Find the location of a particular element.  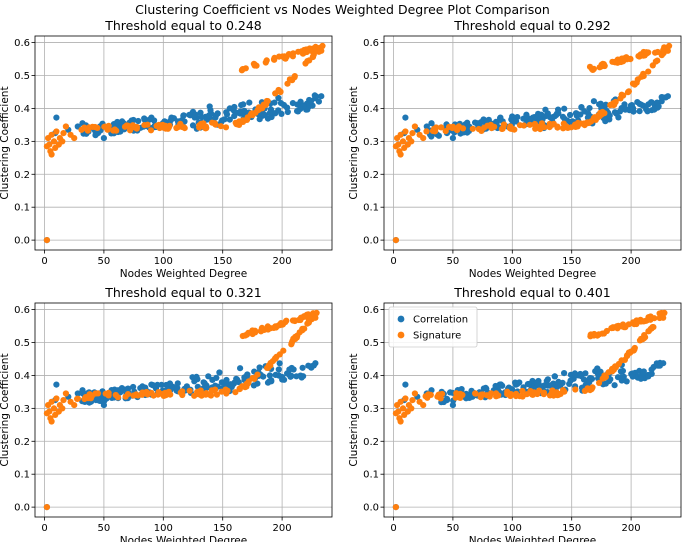

x-tick-label: 200 is located at coordinates (282, 261).